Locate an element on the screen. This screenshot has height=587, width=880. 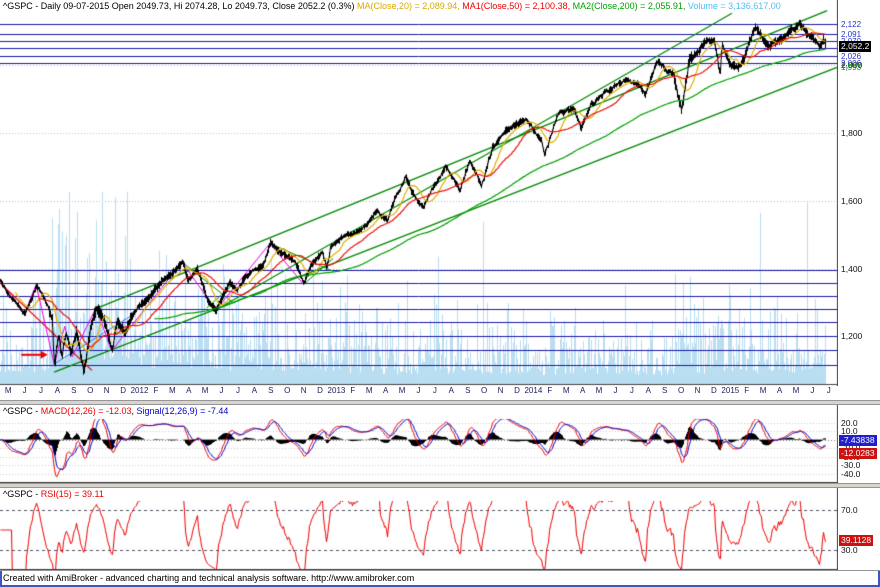
axis-label: 2,000 is located at coordinates (852, 64).